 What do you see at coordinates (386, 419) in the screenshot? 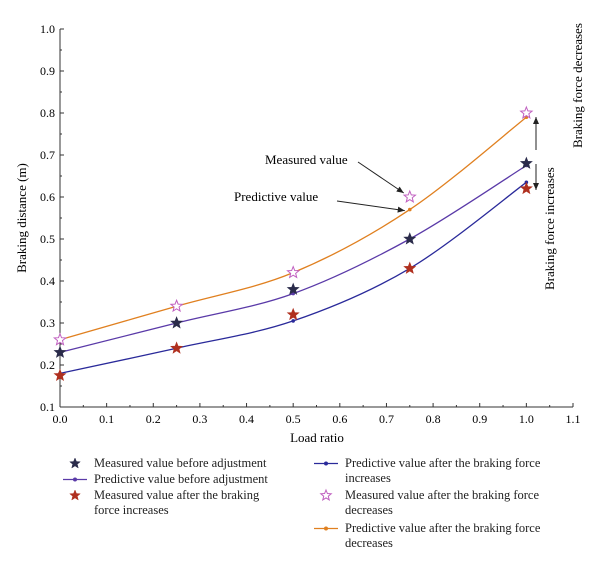
I see `x-tick-label: 0.7` at bounding box center [386, 419].